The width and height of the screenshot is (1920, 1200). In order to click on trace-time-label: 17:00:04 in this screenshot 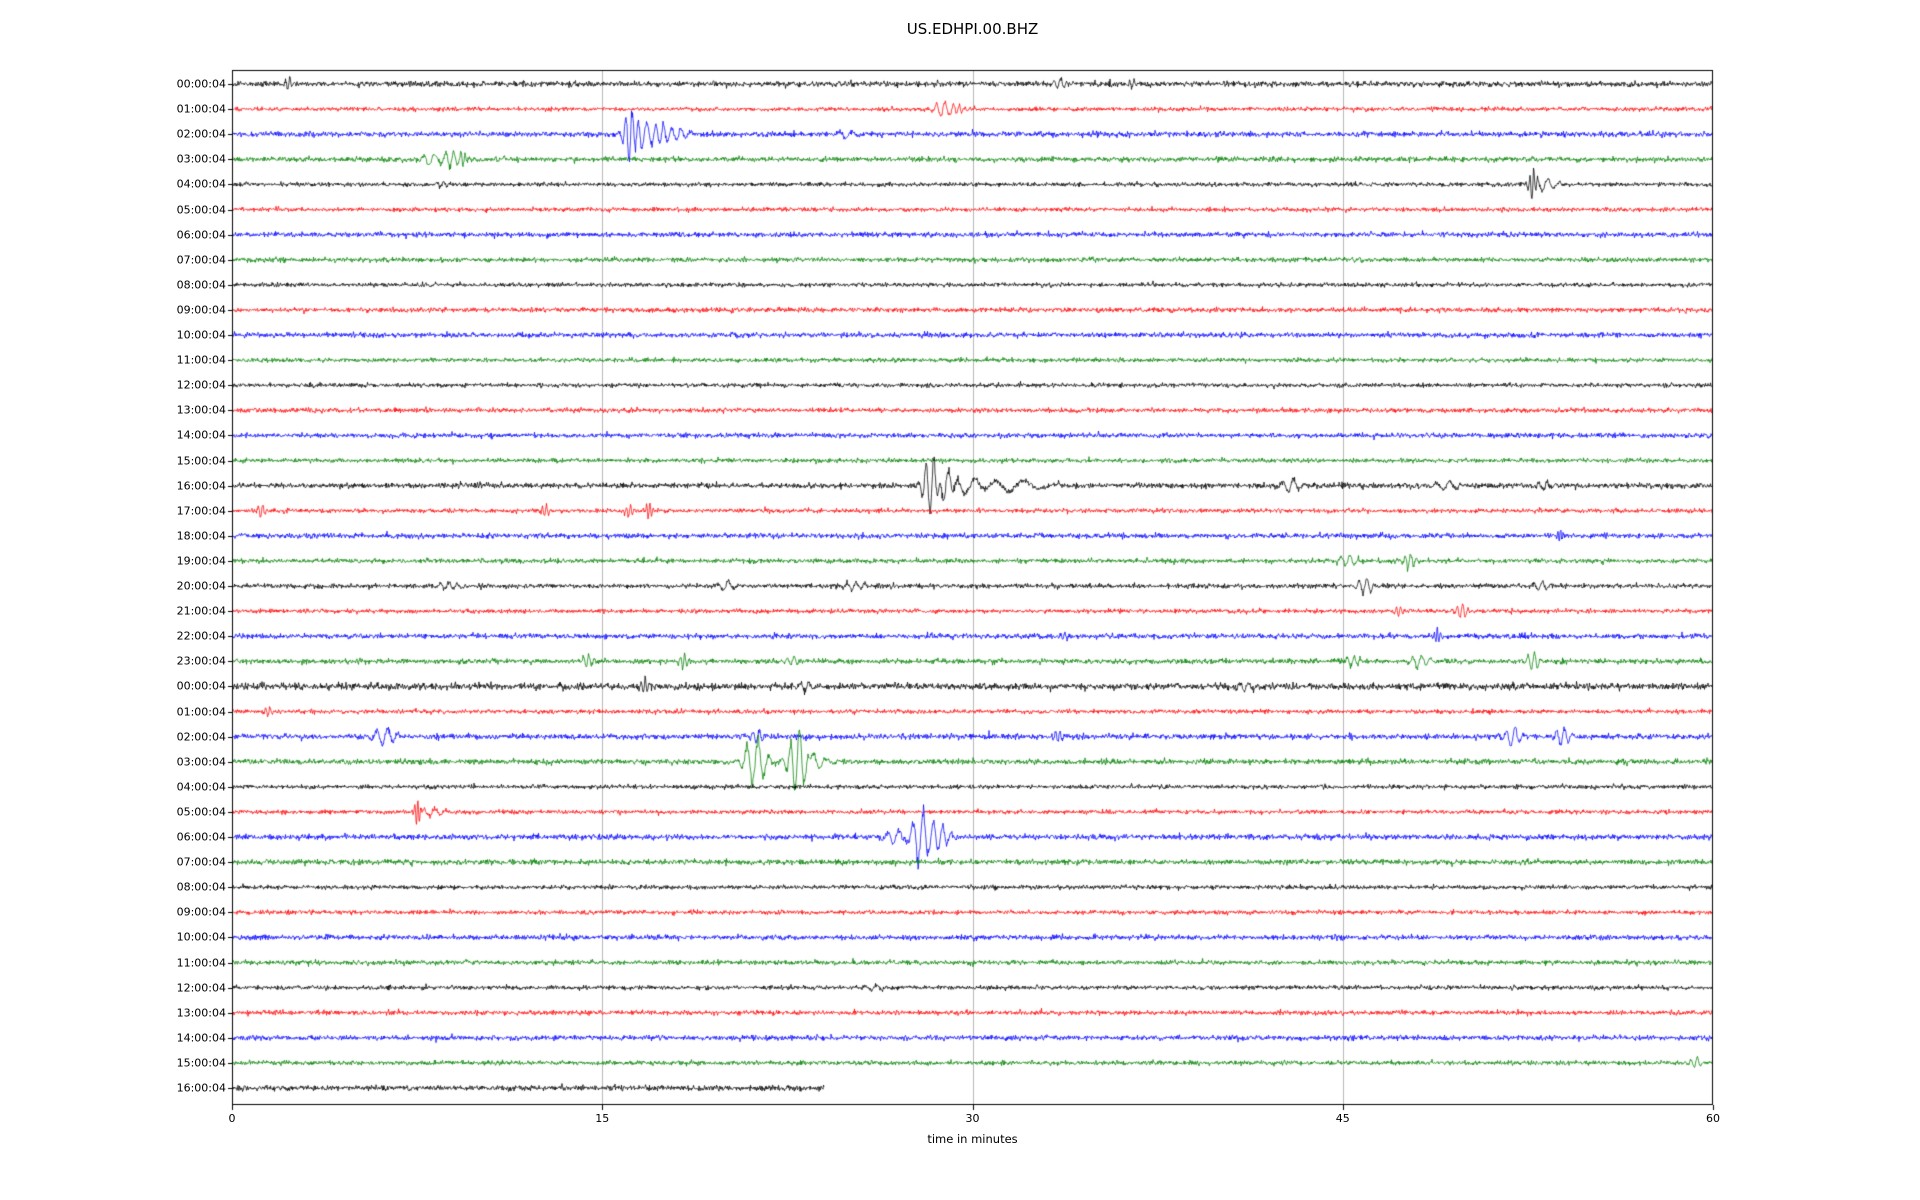, I will do `click(201, 511)`.